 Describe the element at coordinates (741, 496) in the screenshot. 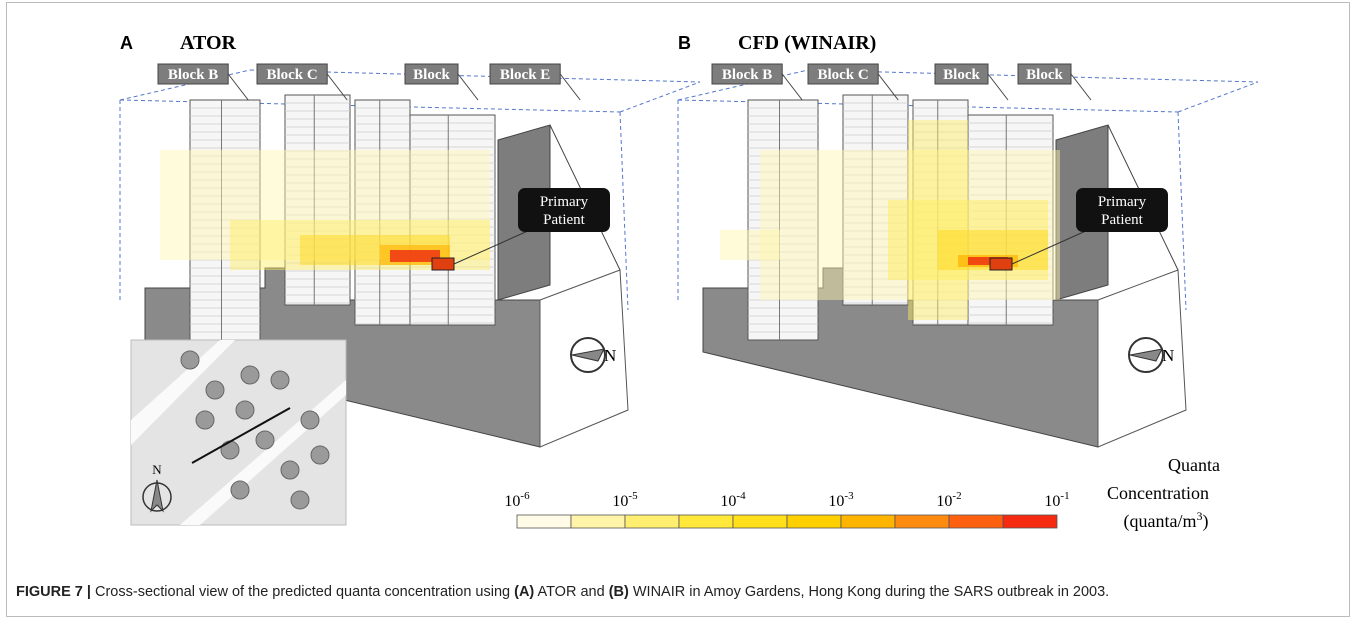

I see `tick-exponent: -4` at that location.